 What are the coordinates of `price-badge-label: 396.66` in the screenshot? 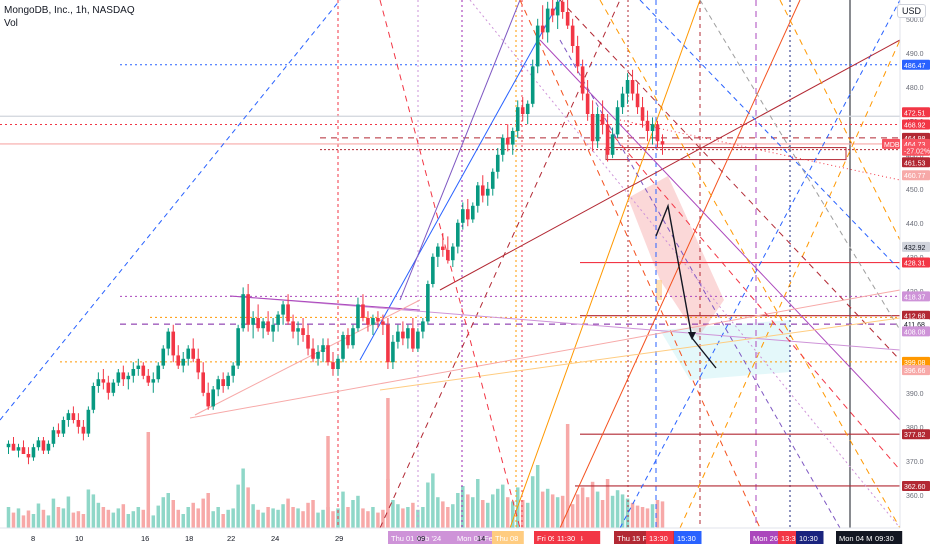 It's located at (915, 371).